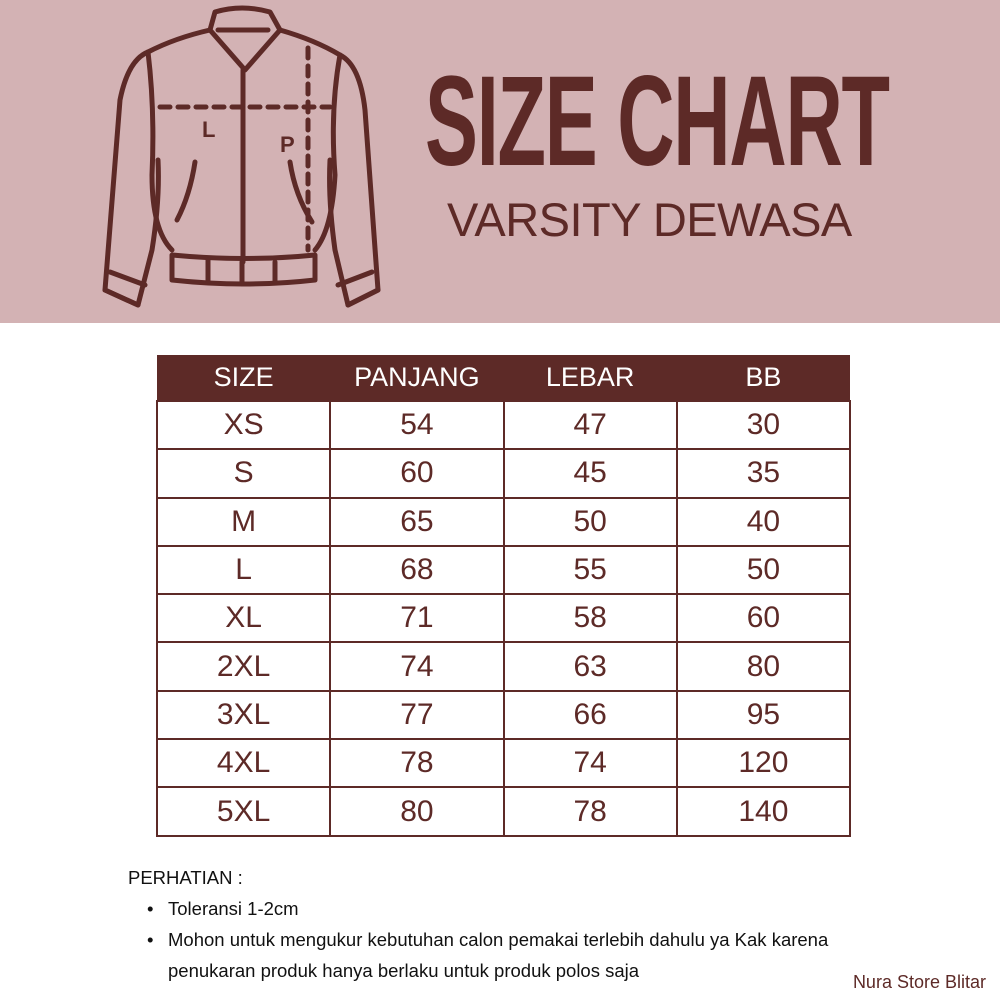 The height and width of the screenshot is (1000, 1000). I want to click on table-cell: 63, so click(590, 666).